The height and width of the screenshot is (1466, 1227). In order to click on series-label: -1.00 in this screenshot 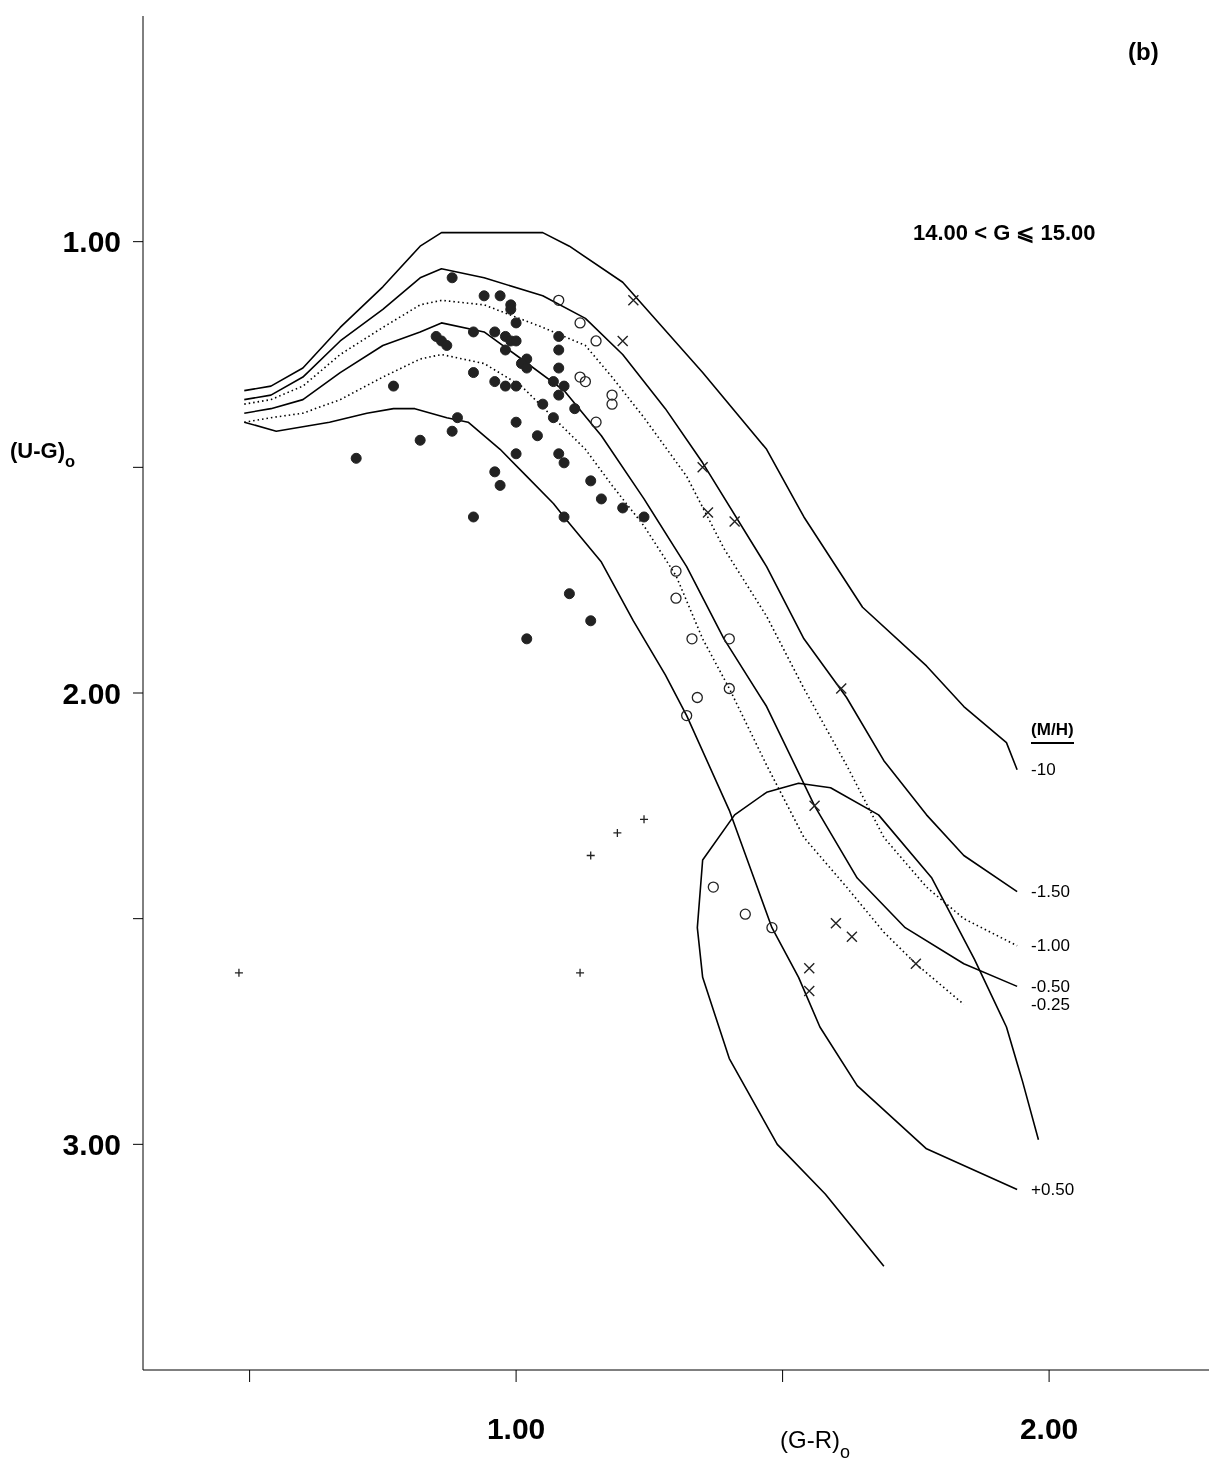, I will do `click(1050, 946)`.